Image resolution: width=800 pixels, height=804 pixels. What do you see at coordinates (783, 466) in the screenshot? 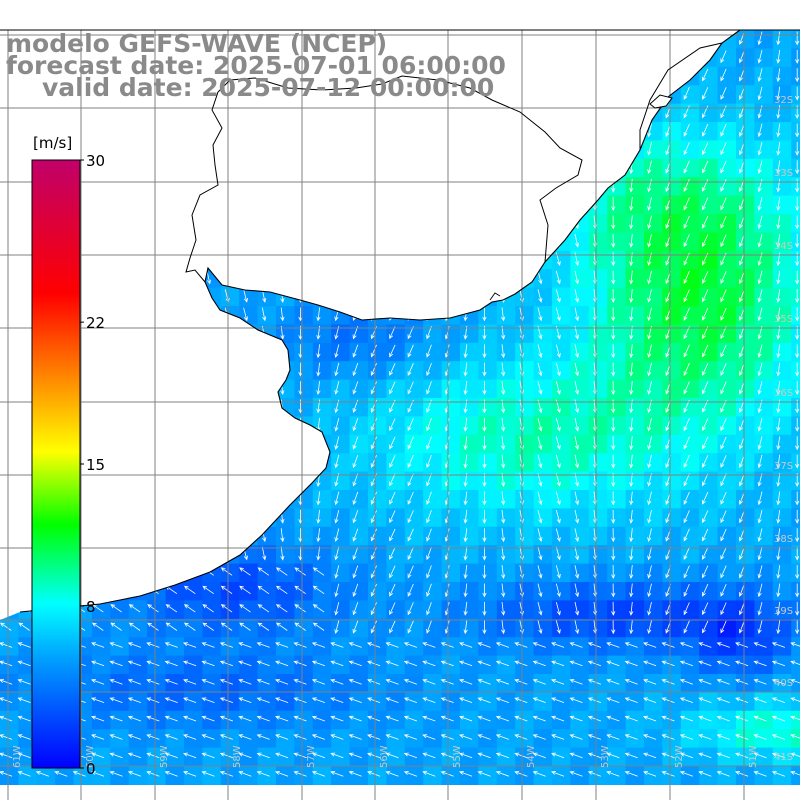
I see `latitude-label: 37S` at bounding box center [783, 466].